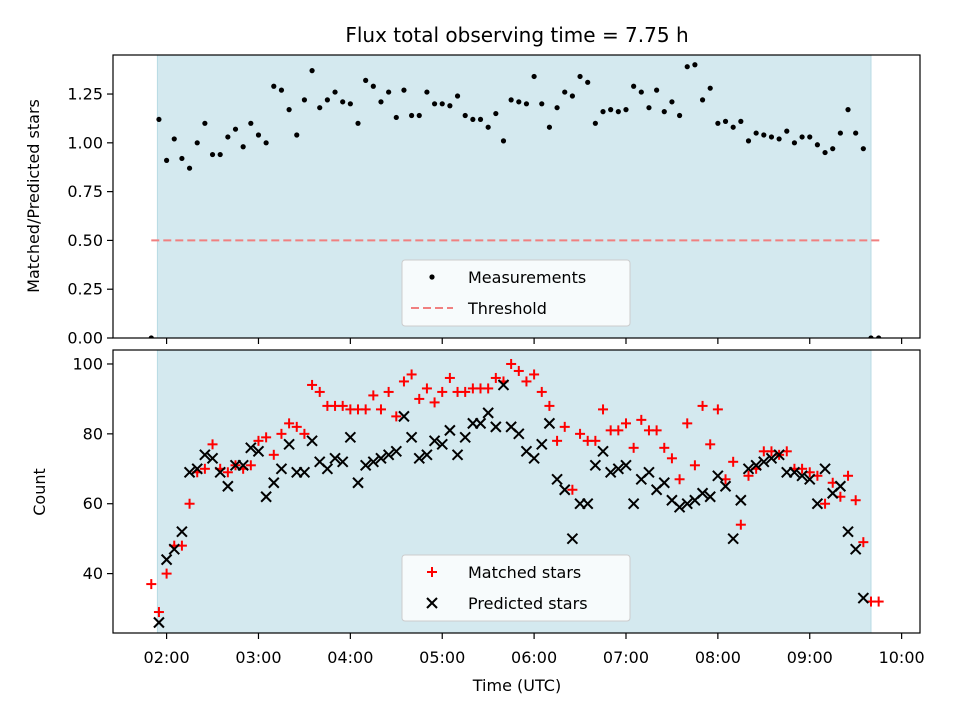 The image size is (960, 720). What do you see at coordinates (718, 657) in the screenshot?
I see `x-tick-label: 08:00` at bounding box center [718, 657].